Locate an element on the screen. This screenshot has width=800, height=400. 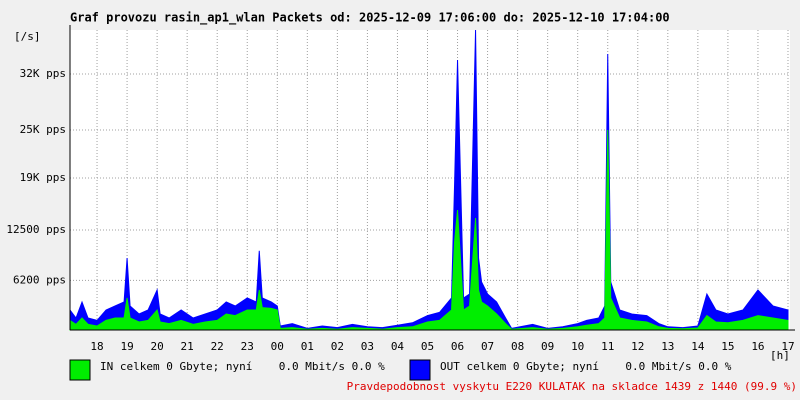
x-tick-label: 11 is located at coordinates (607, 346).